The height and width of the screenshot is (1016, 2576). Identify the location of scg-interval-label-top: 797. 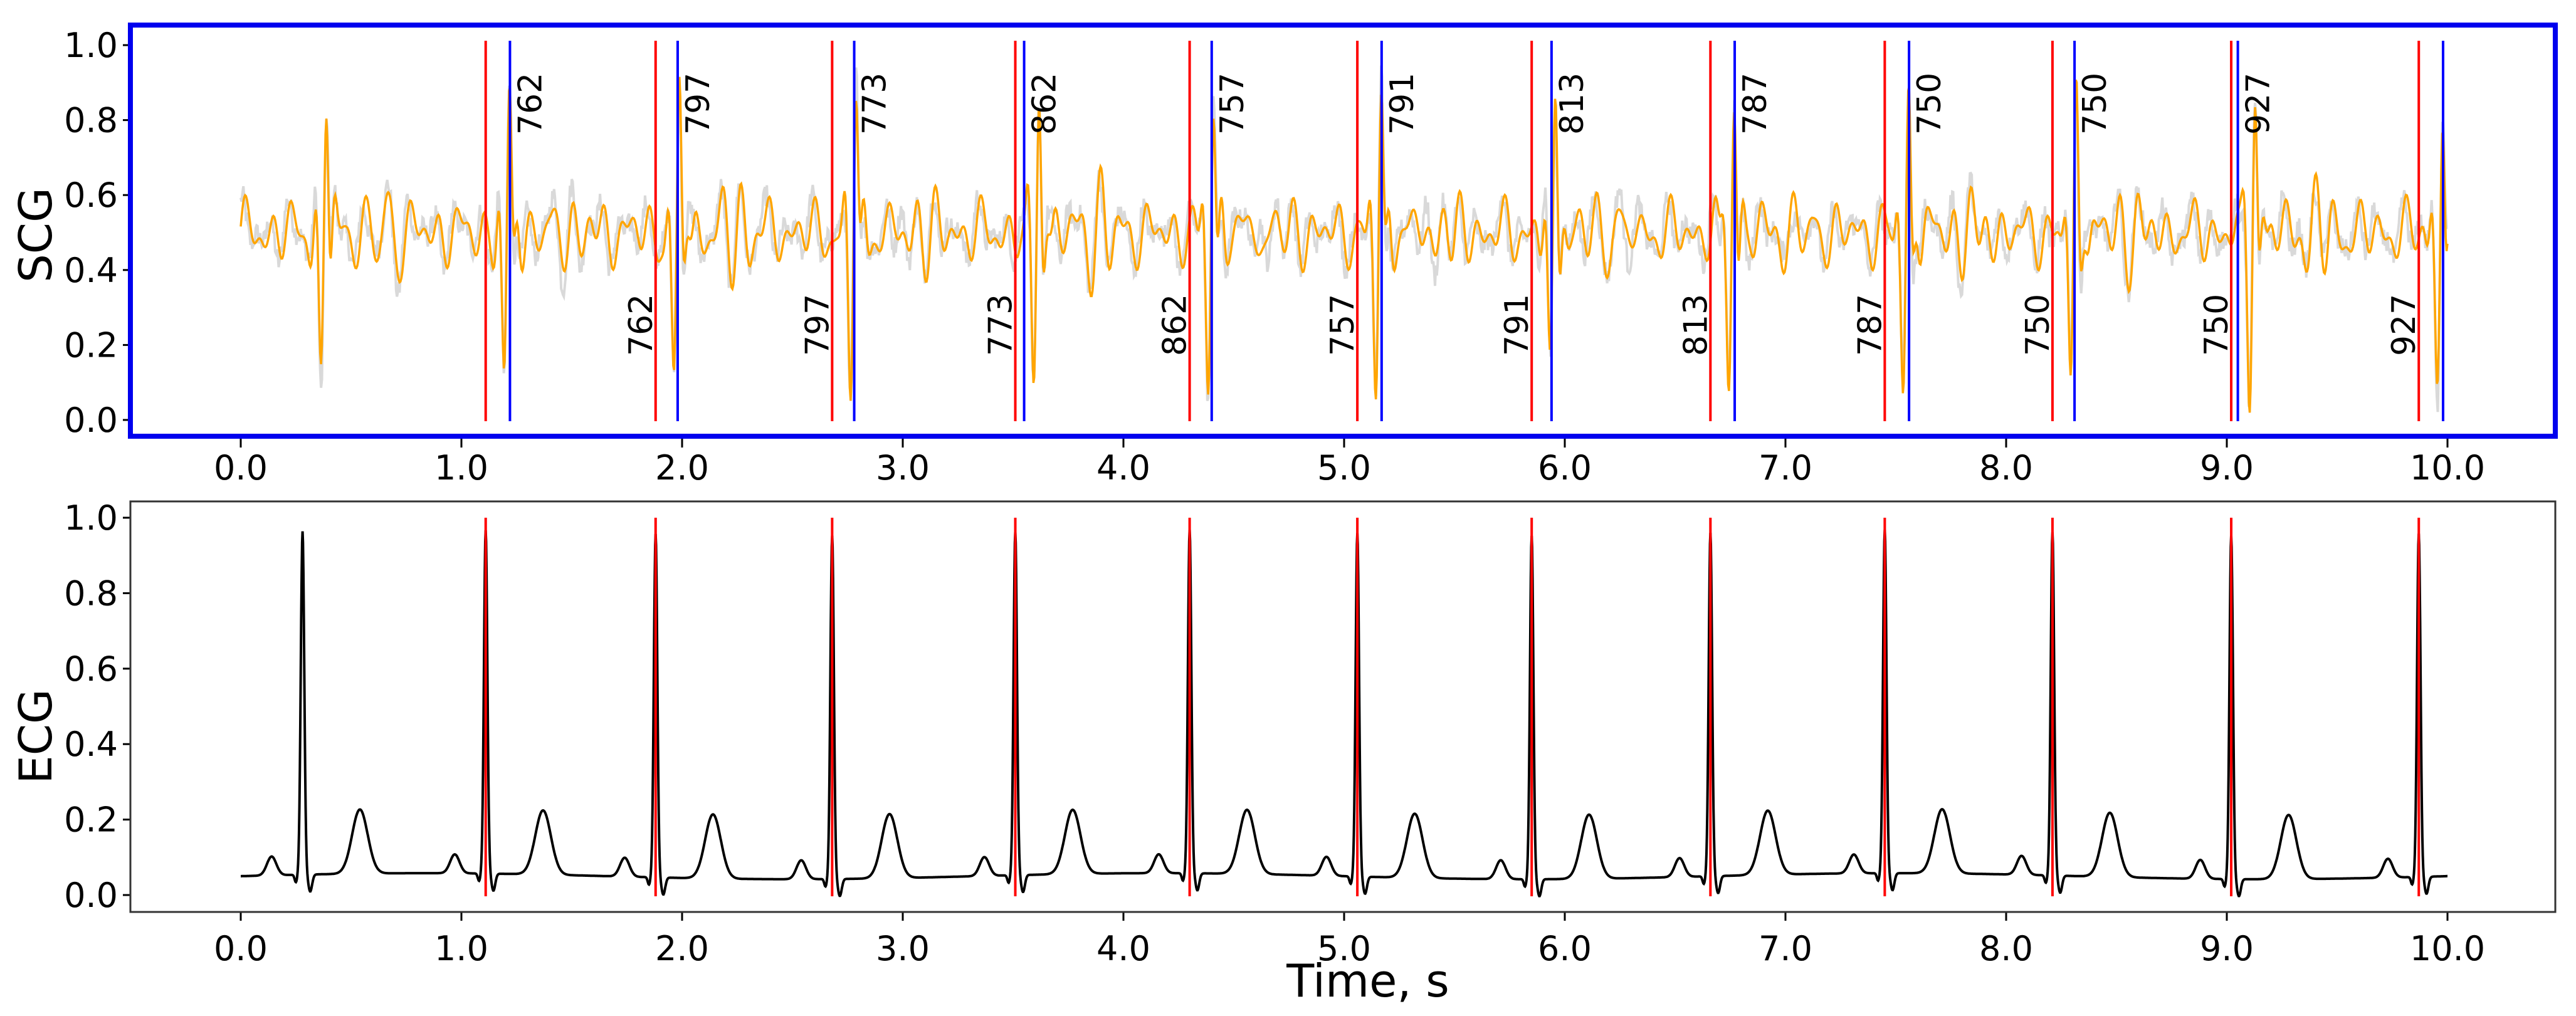
(699, 104).